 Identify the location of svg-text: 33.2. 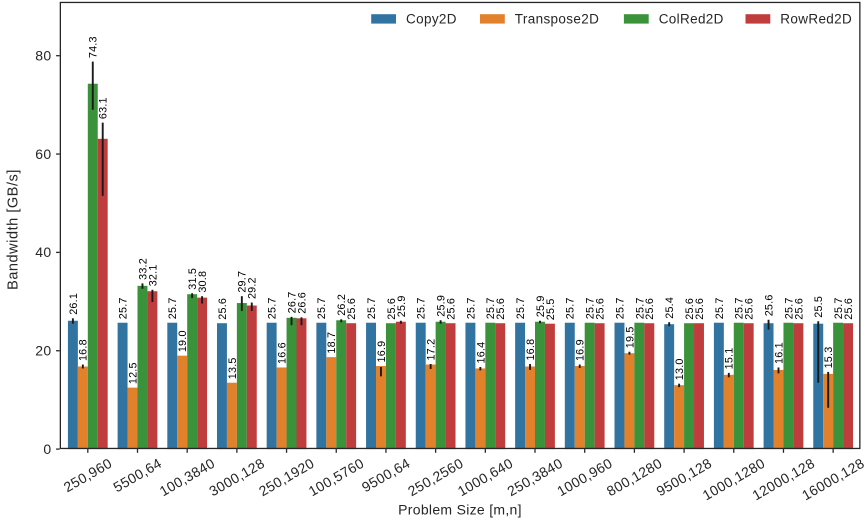
(143, 269).